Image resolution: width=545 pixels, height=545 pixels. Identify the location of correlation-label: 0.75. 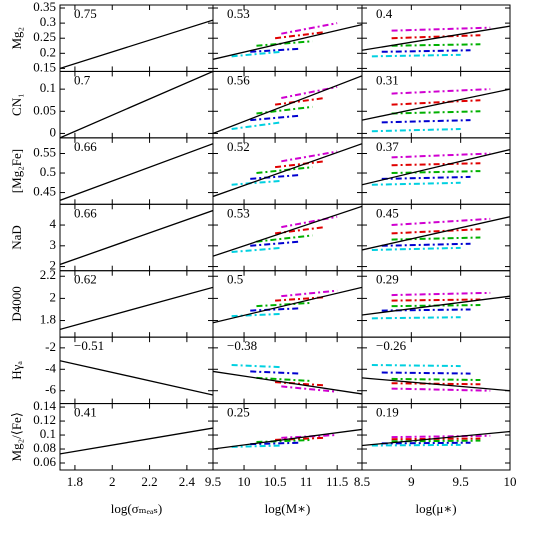
(85, 13).